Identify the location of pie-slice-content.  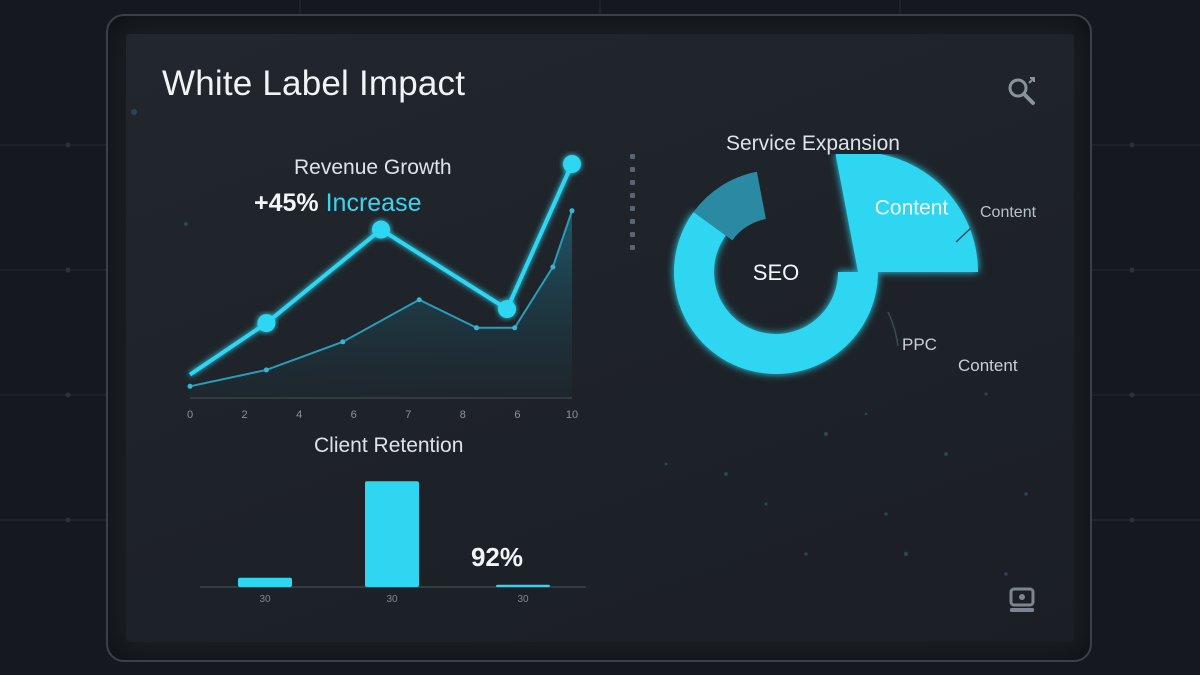
(906, 213).